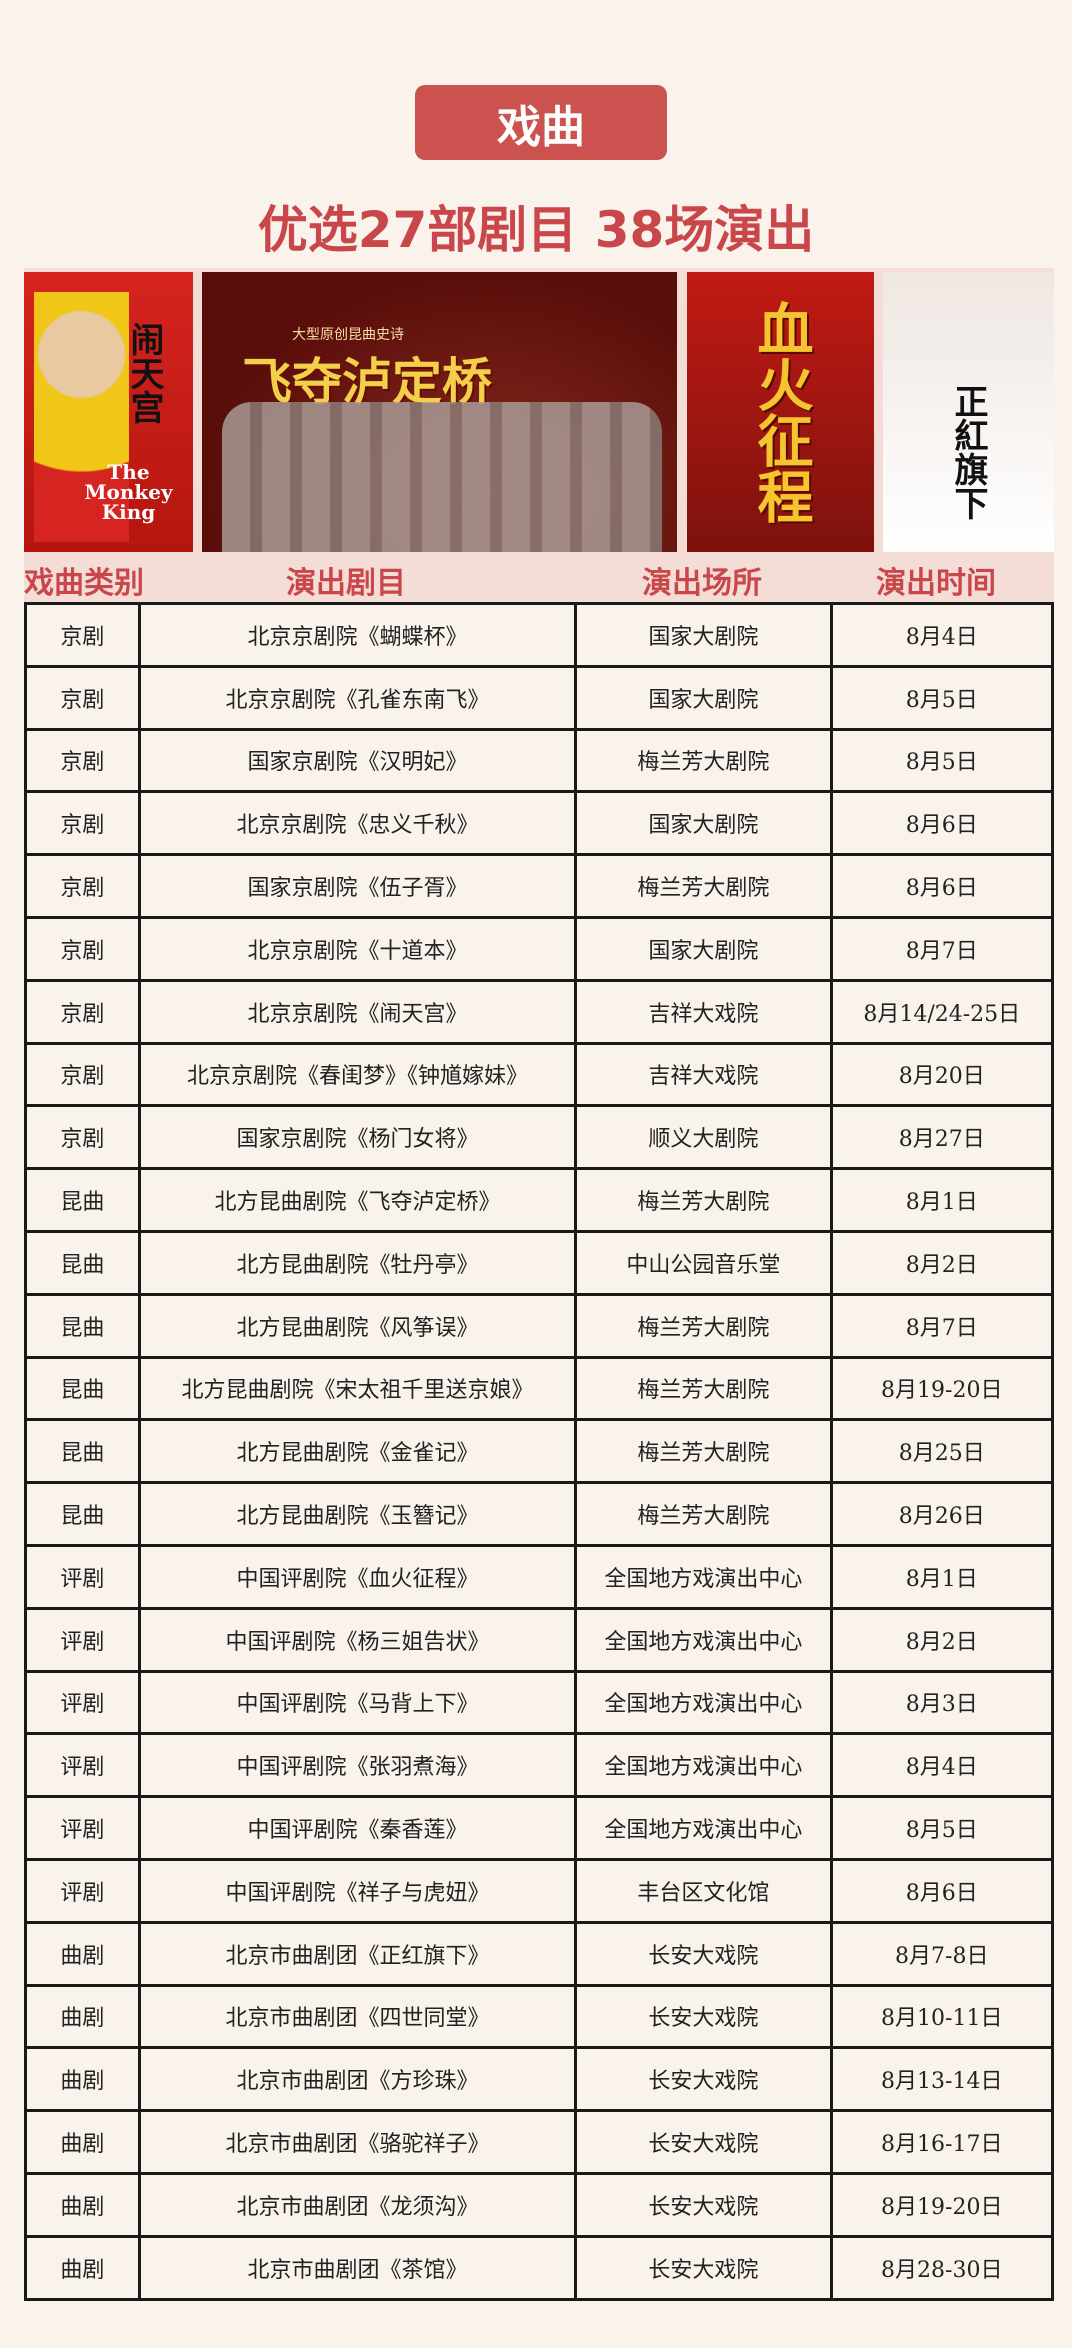  Describe the element at coordinates (941, 2079) in the screenshot. I see `cell-time: 8月13-14日` at that location.